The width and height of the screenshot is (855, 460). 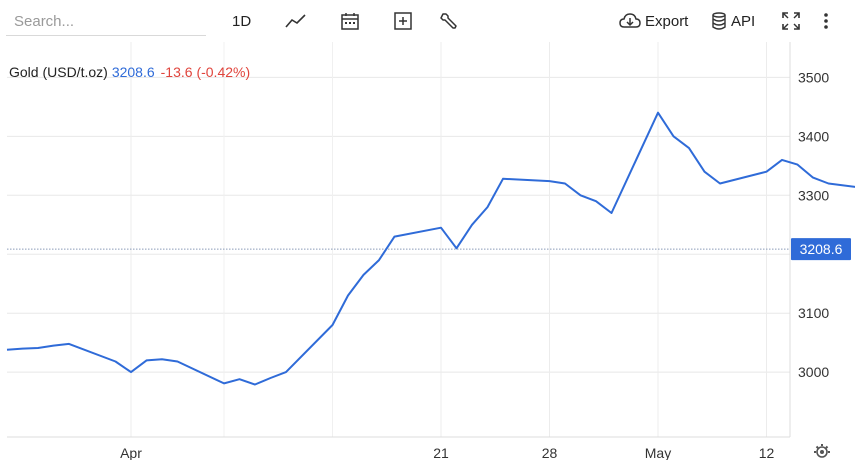 What do you see at coordinates (813, 136) in the screenshot?
I see `y-tick-label: 3400` at bounding box center [813, 136].